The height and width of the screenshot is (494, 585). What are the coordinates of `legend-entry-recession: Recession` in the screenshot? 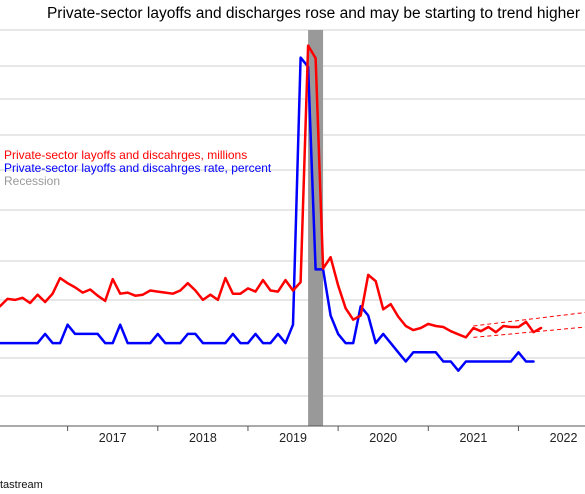 It's located at (32, 181).